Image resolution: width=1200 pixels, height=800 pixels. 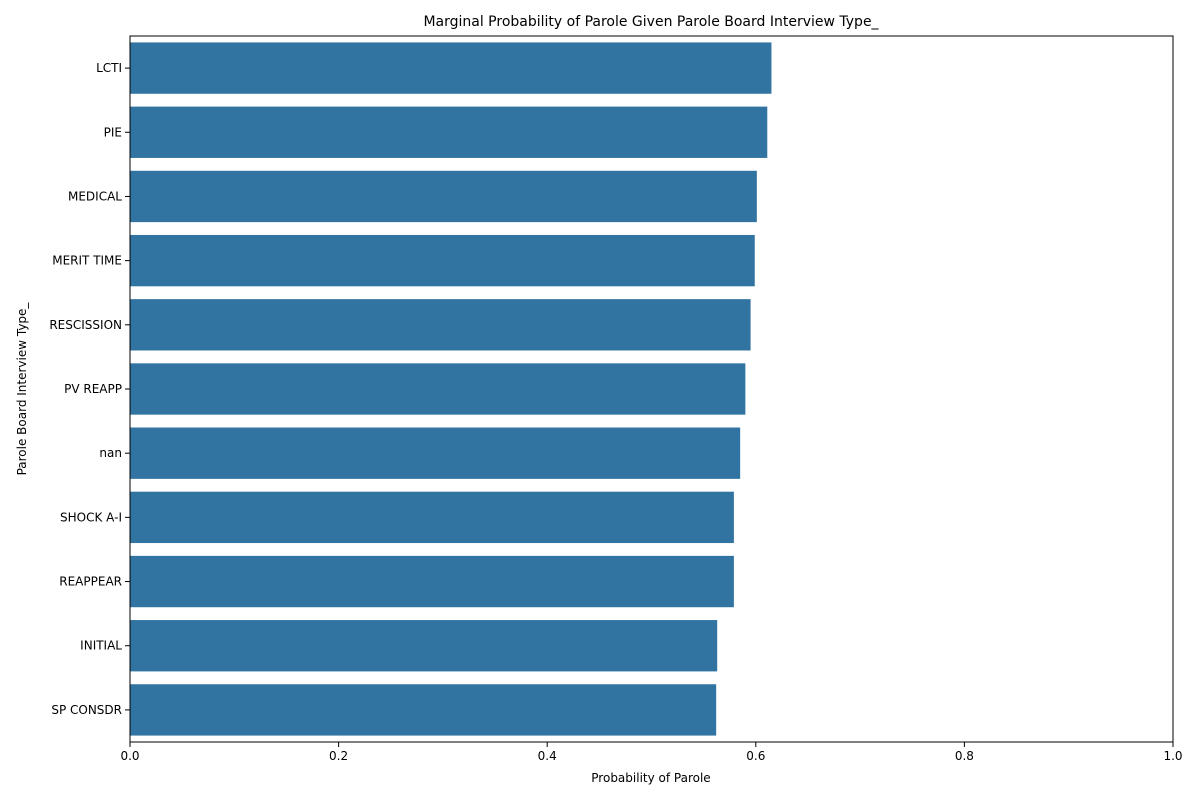 What do you see at coordinates (650, 778) in the screenshot?
I see `x-axis-label: Probability of Parole` at bounding box center [650, 778].